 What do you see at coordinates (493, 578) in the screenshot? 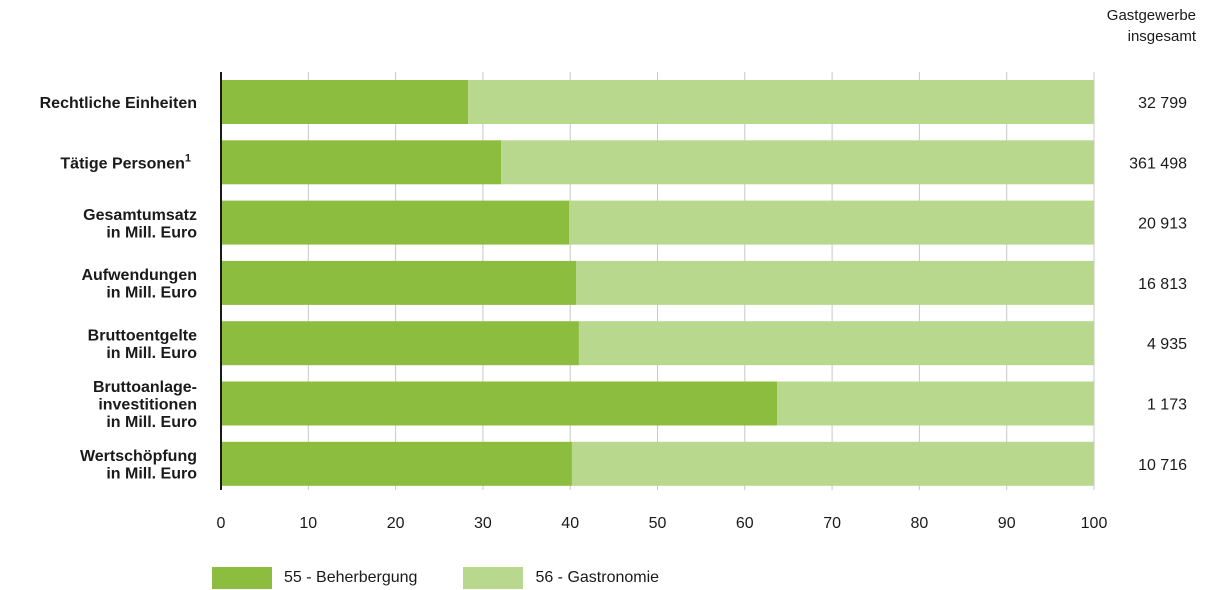
I see `legend-swatch-gastronomie` at bounding box center [493, 578].